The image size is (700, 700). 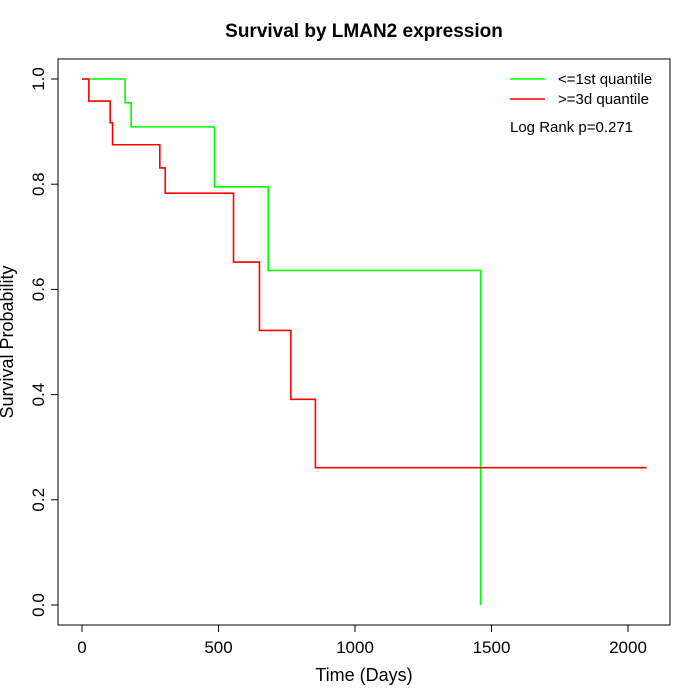 I want to click on x-tick-label: 2000, so click(x=628, y=647).